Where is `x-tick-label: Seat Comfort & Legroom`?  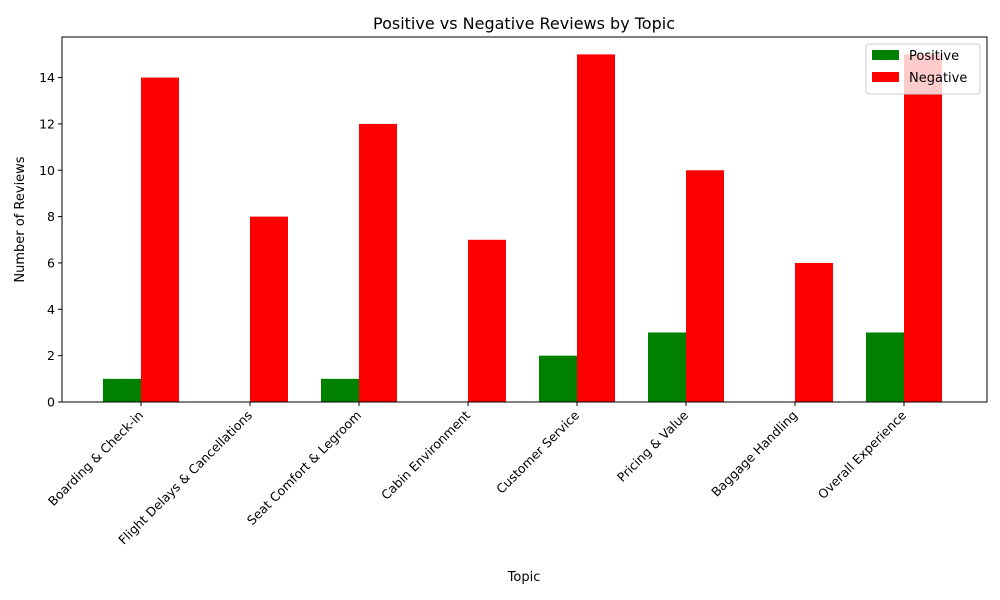
x-tick-label: Seat Comfort & Legroom is located at coordinates (304, 468).